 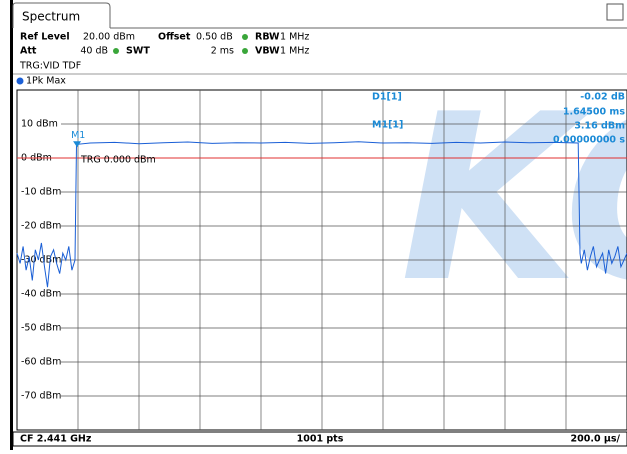 What do you see at coordinates (41, 192) in the screenshot?
I see `y-tick-label: -10 dBm` at bounding box center [41, 192].